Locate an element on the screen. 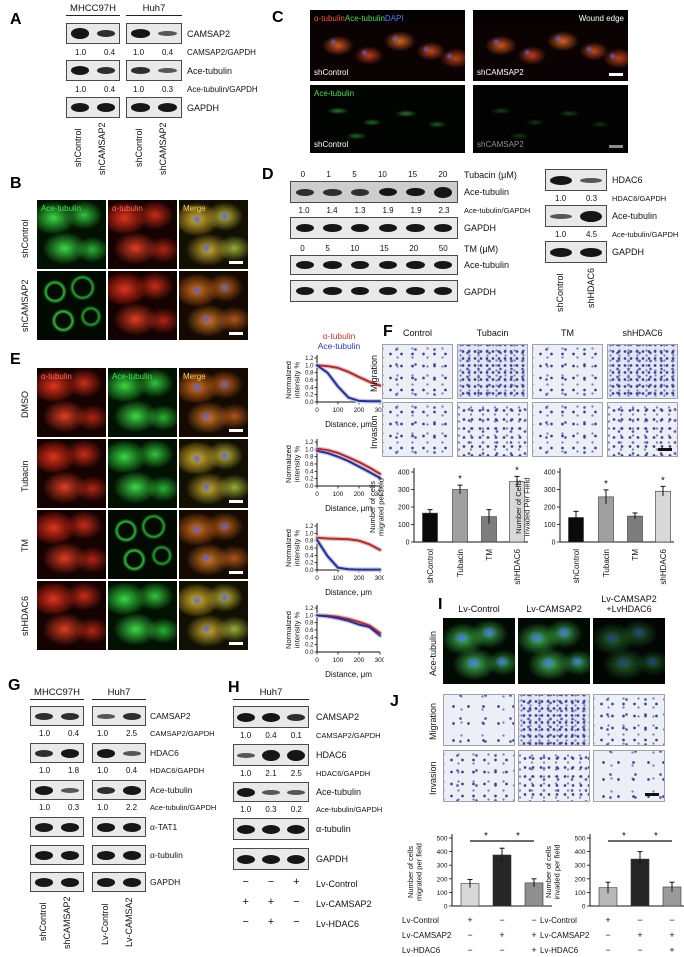 This screenshot has height=957, width=684. dose: 0 is located at coordinates (302, 248).